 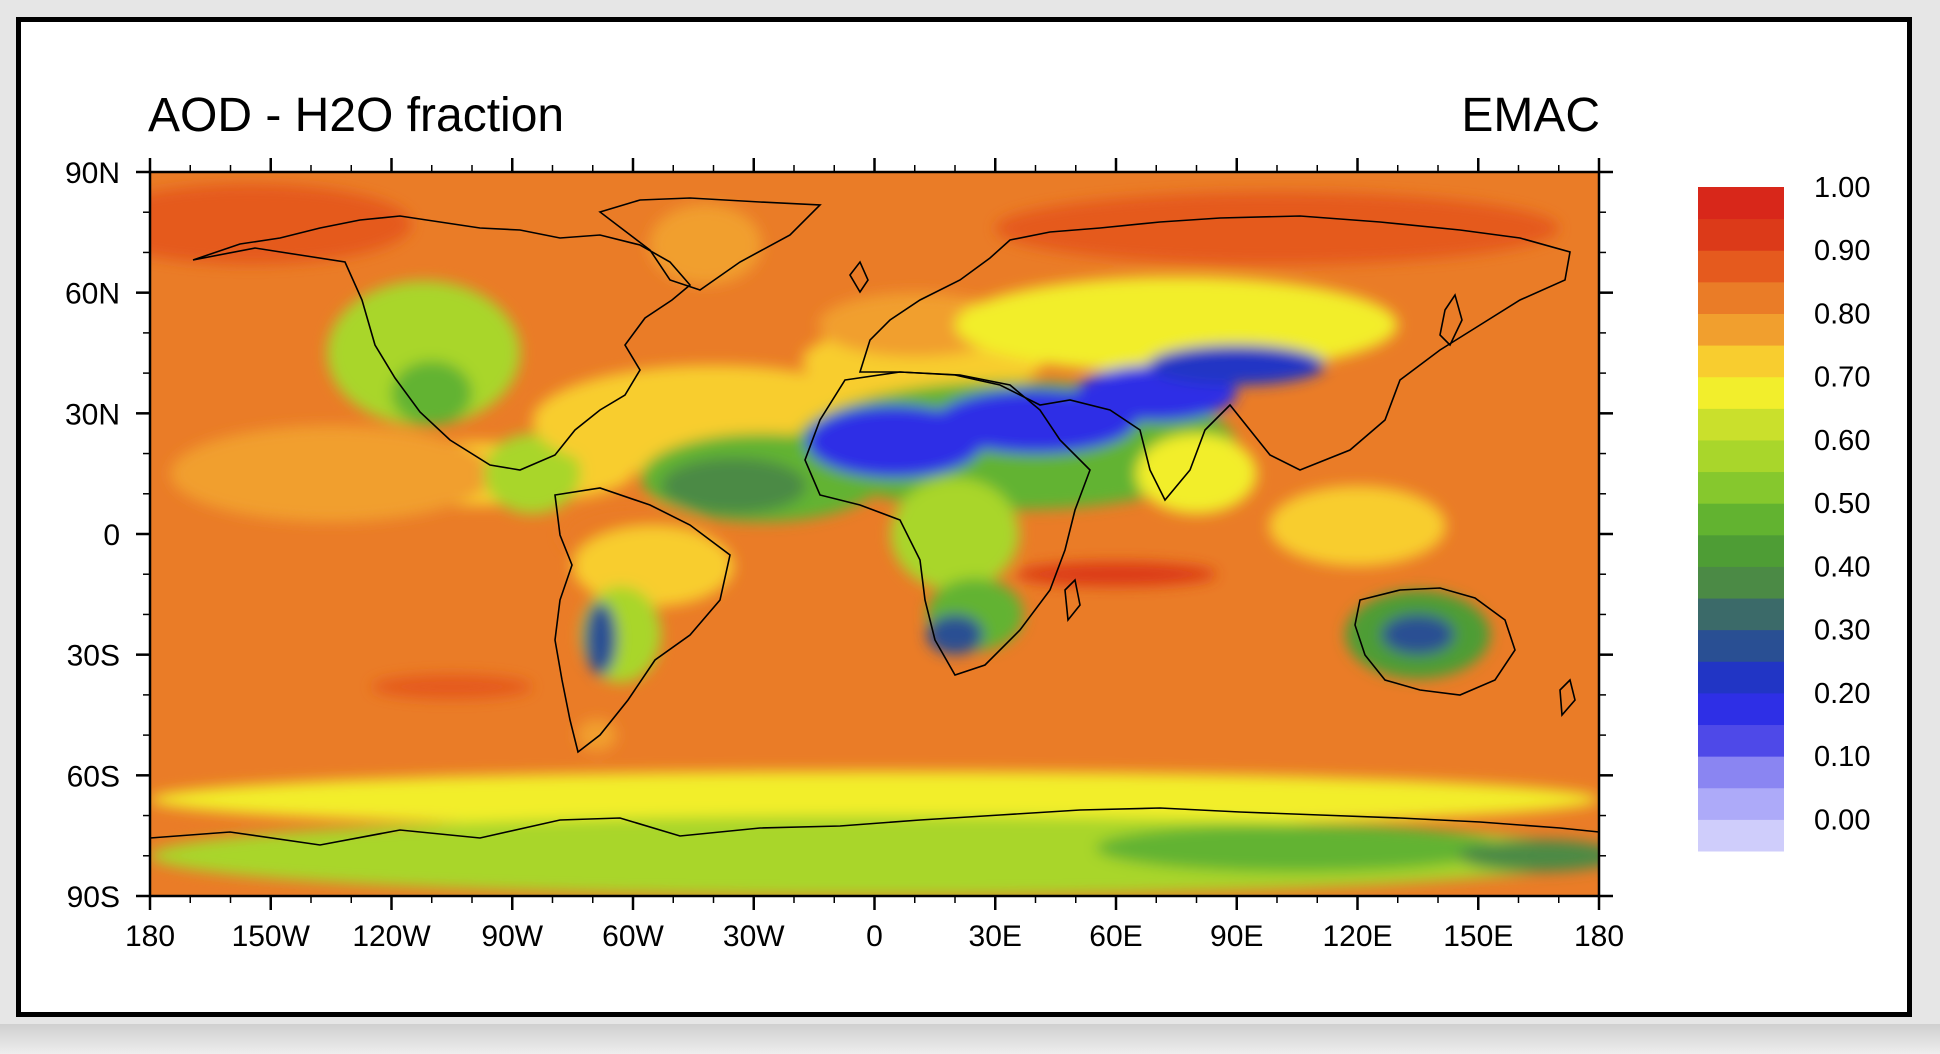 I want to click on south-america-outline, so click(x=642, y=620).